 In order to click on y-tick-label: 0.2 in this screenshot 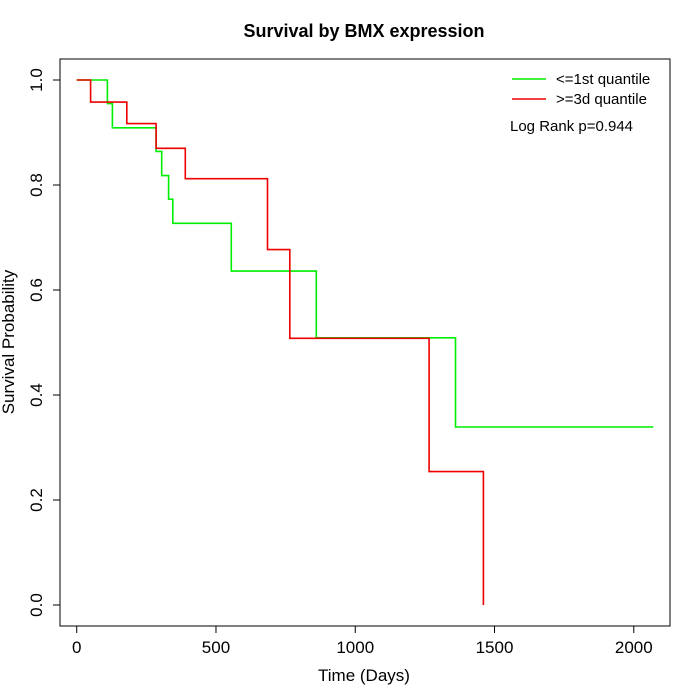, I will do `click(36, 500)`.